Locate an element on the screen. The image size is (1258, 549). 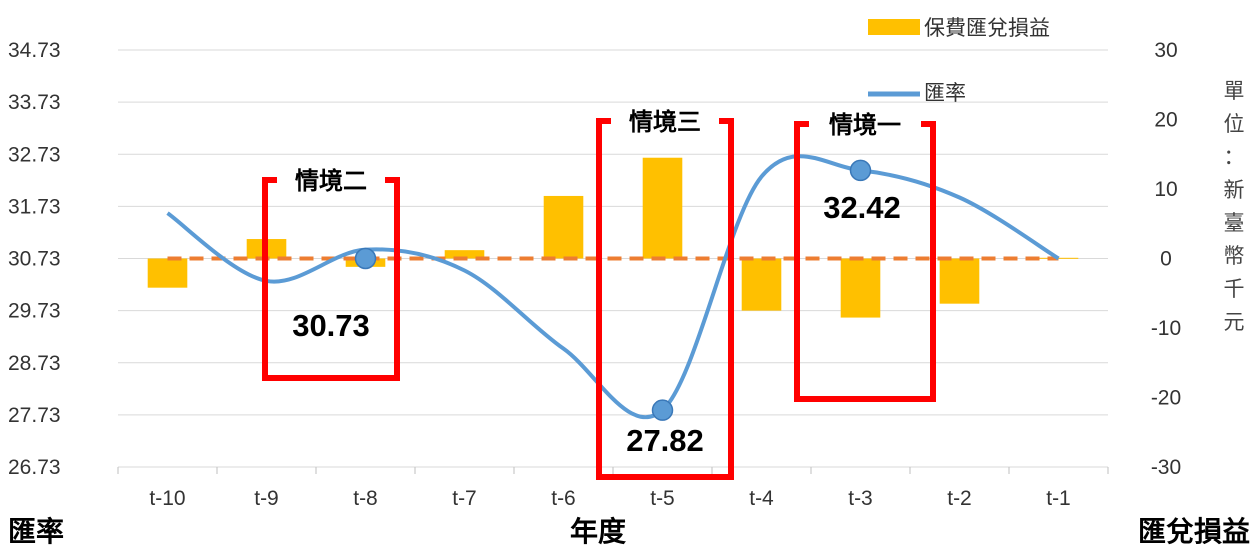
y-right-tick-label: -20 is located at coordinates (1166, 398).